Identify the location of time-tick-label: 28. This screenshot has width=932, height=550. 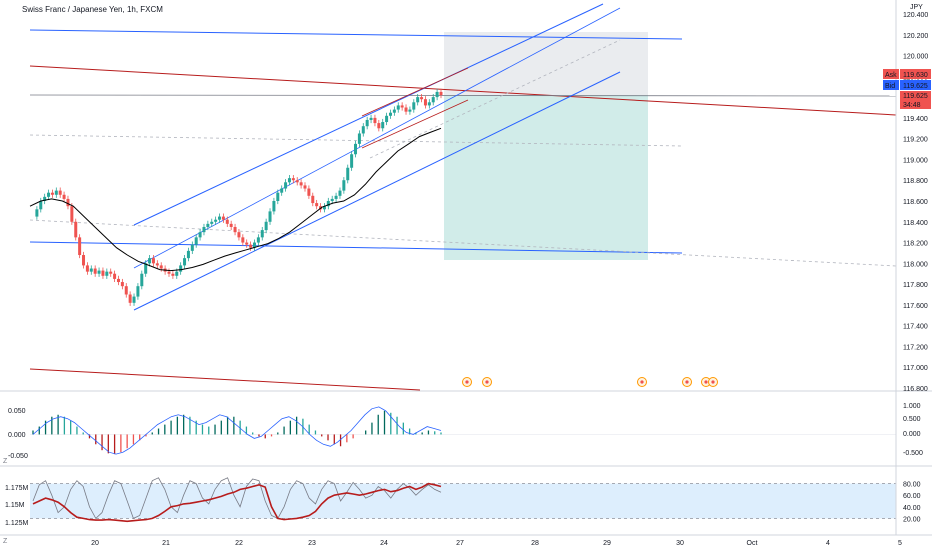
(535, 543).